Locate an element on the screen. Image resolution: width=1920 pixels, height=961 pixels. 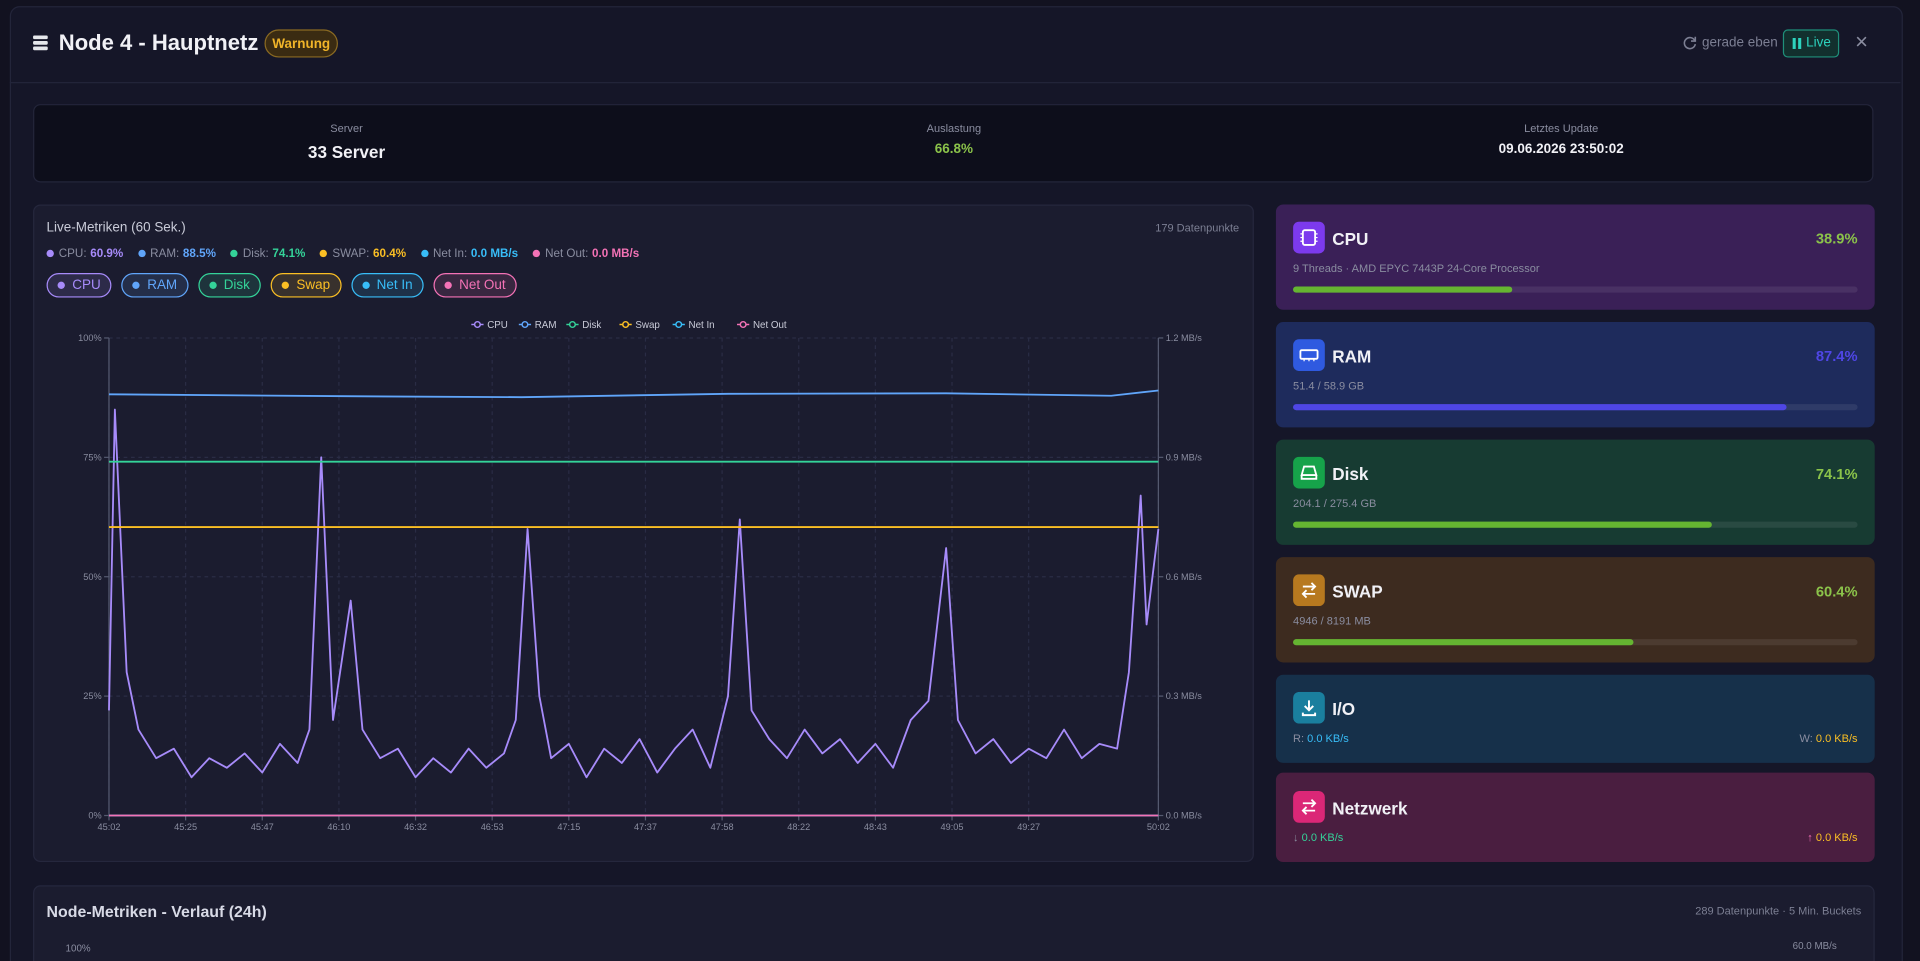
current-value: Net In: 0.0 MB/s is located at coordinates (469, 254).